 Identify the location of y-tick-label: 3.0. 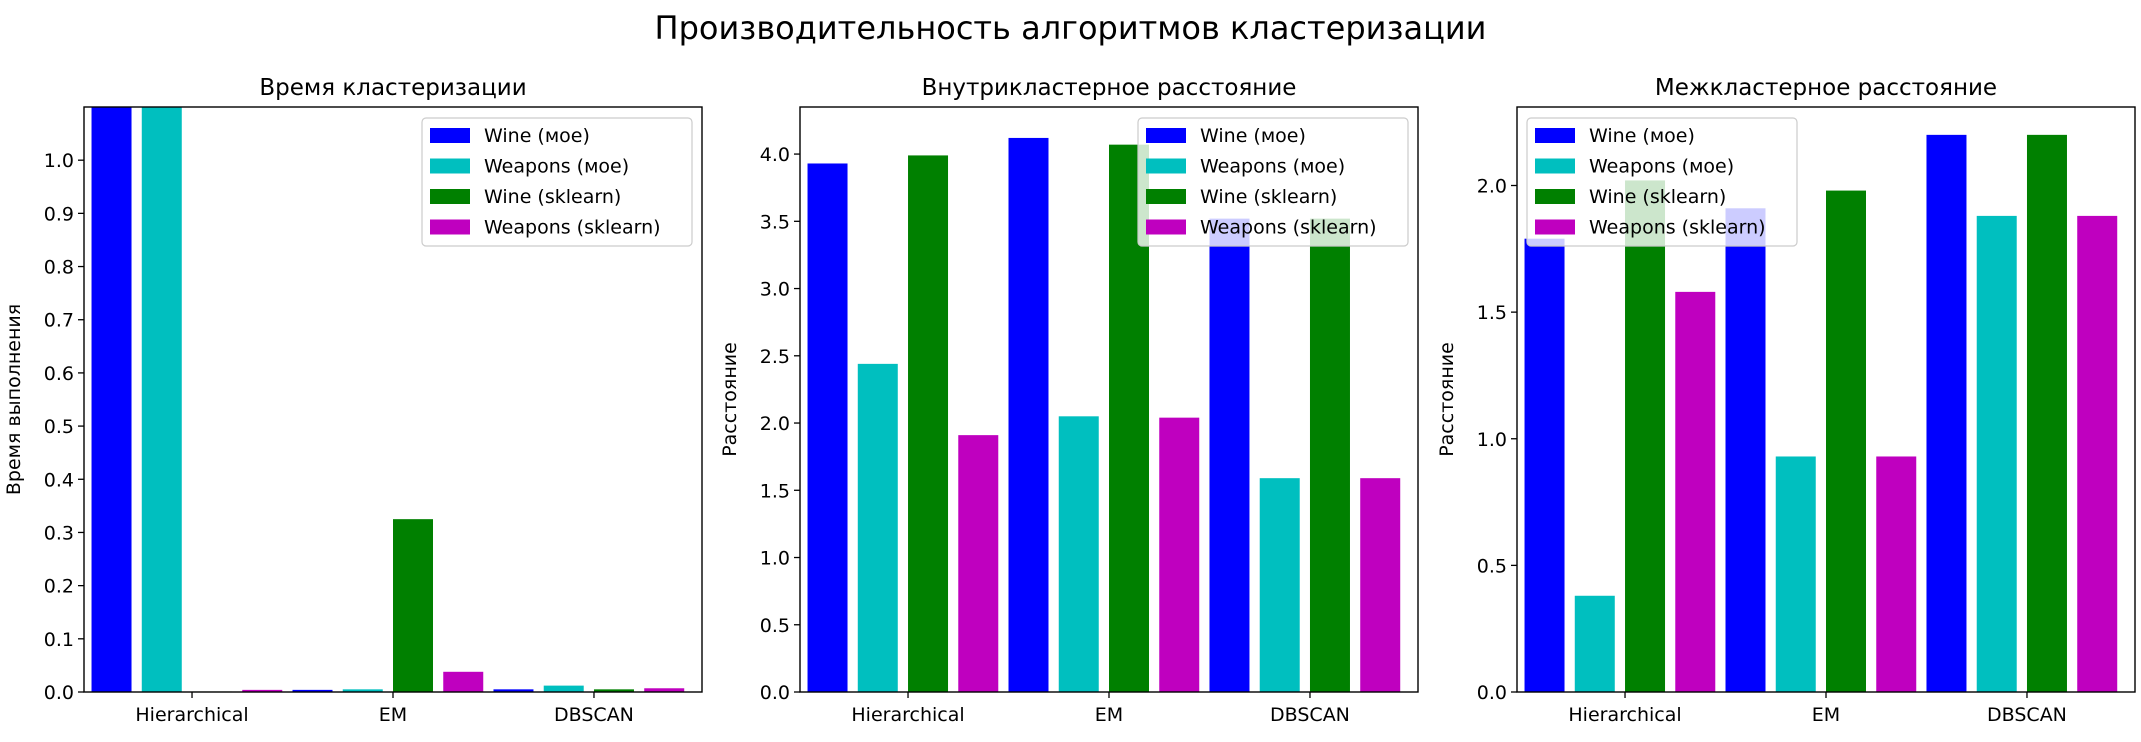
(775, 290).